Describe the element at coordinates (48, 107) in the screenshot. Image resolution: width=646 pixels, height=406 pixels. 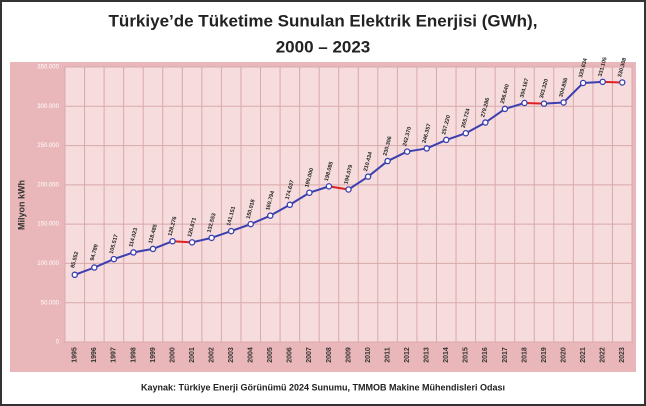
I see `y-tick-label: 300.000` at that location.